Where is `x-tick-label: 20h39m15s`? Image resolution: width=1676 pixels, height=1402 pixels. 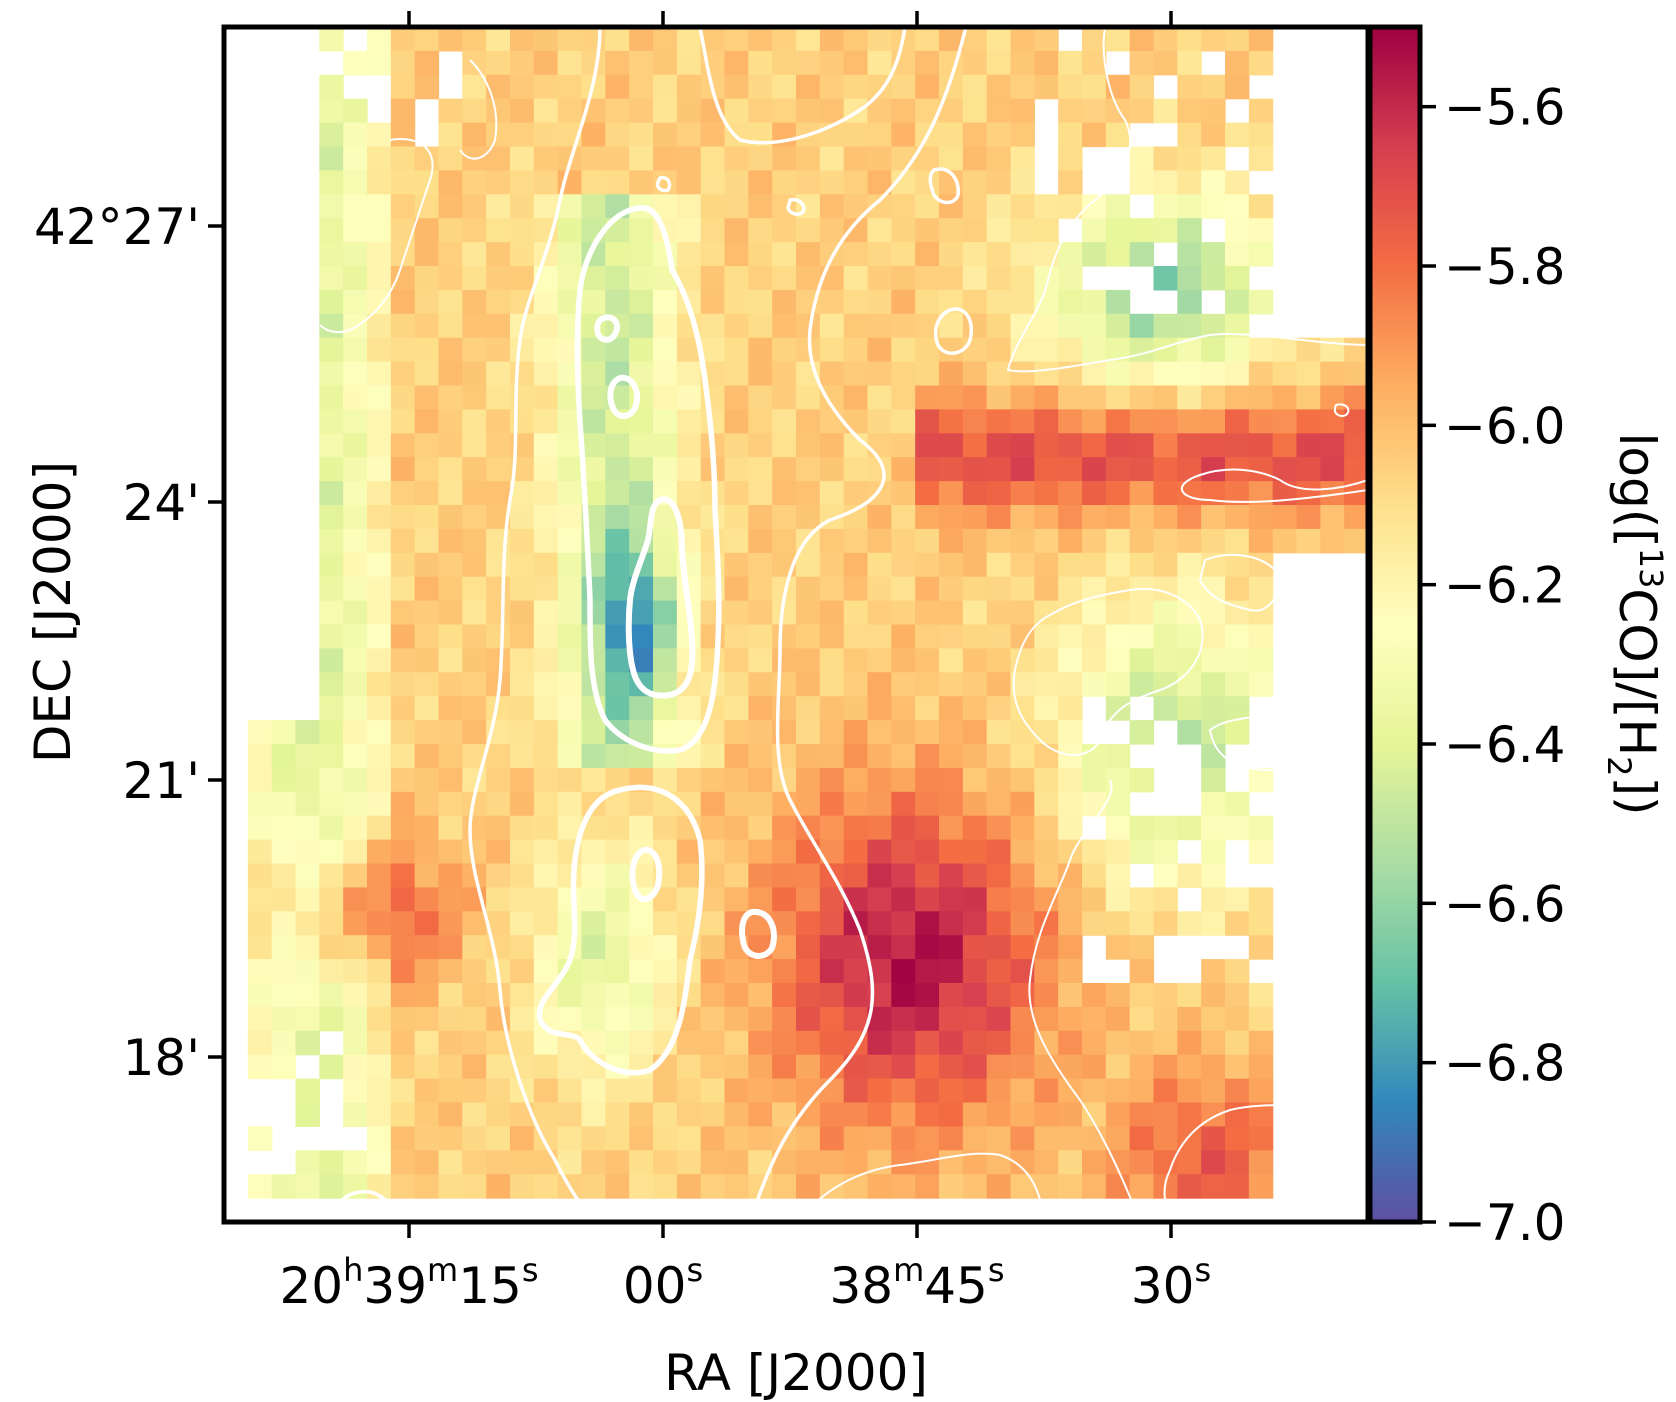 x-tick-label: 20h39m15s is located at coordinates (409, 1283).